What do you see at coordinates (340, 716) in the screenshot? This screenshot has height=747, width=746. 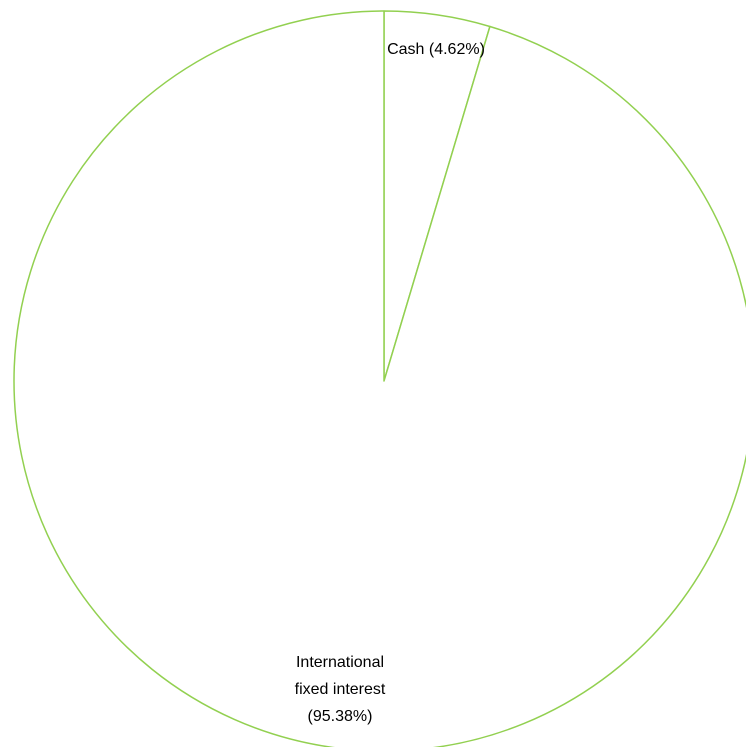 I see `pie-label-line: (95.38%)` at bounding box center [340, 716].